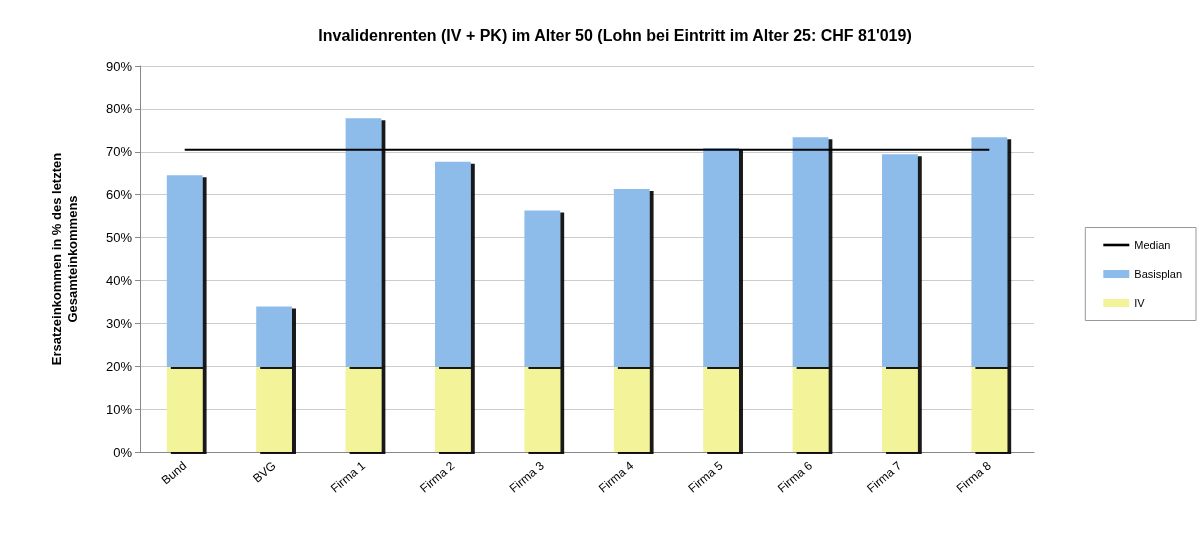  Describe the element at coordinates (64, 259) in the screenshot. I see `y-axis-title: Ersatzeinkommen in % des letzten Gesamteinkommens` at that location.